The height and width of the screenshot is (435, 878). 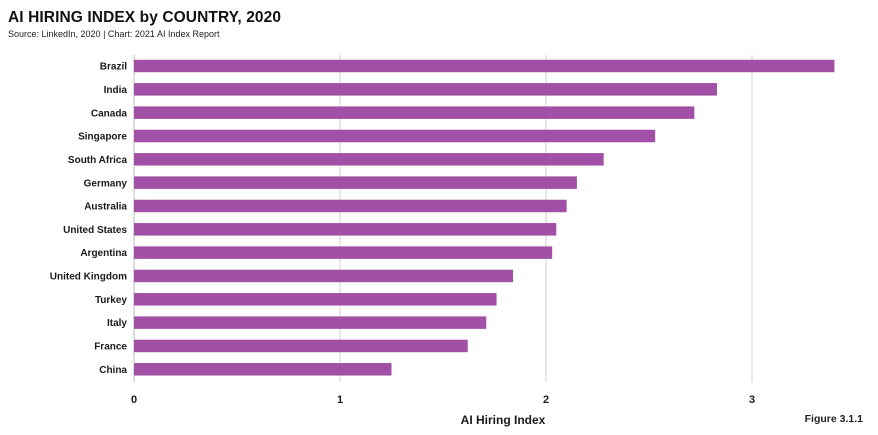 What do you see at coordinates (111, 300) in the screenshot?
I see `category-label: Turkey` at bounding box center [111, 300].